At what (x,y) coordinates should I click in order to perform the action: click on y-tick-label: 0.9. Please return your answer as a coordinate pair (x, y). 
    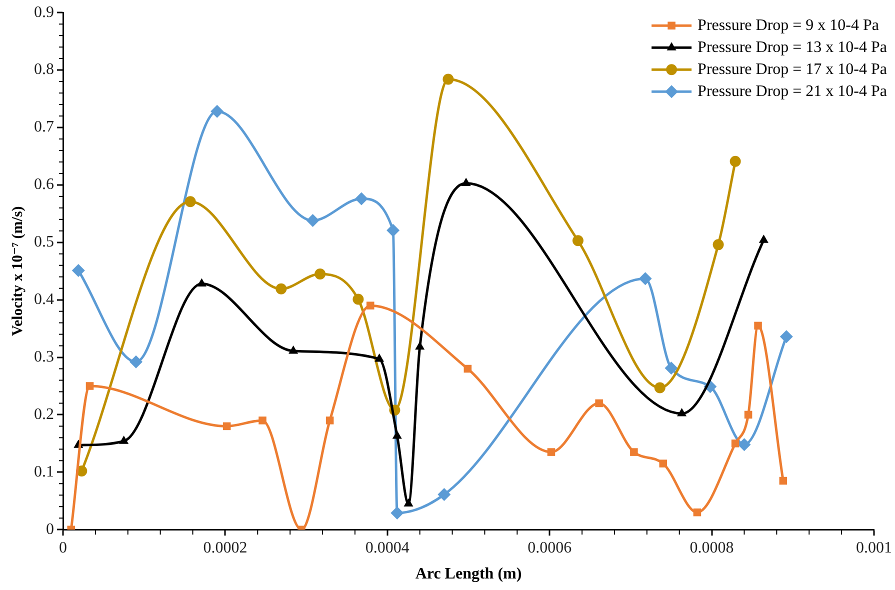
    Looking at the image, I should click on (44, 12).